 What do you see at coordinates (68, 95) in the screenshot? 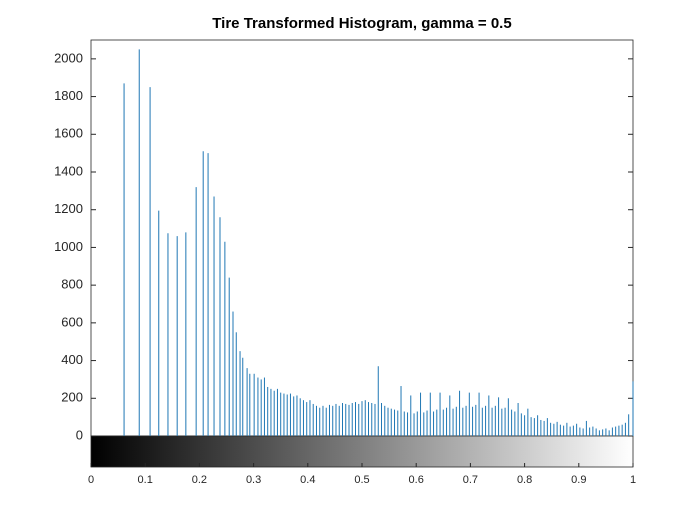
I see `y-tick-label: 1800` at bounding box center [68, 95].